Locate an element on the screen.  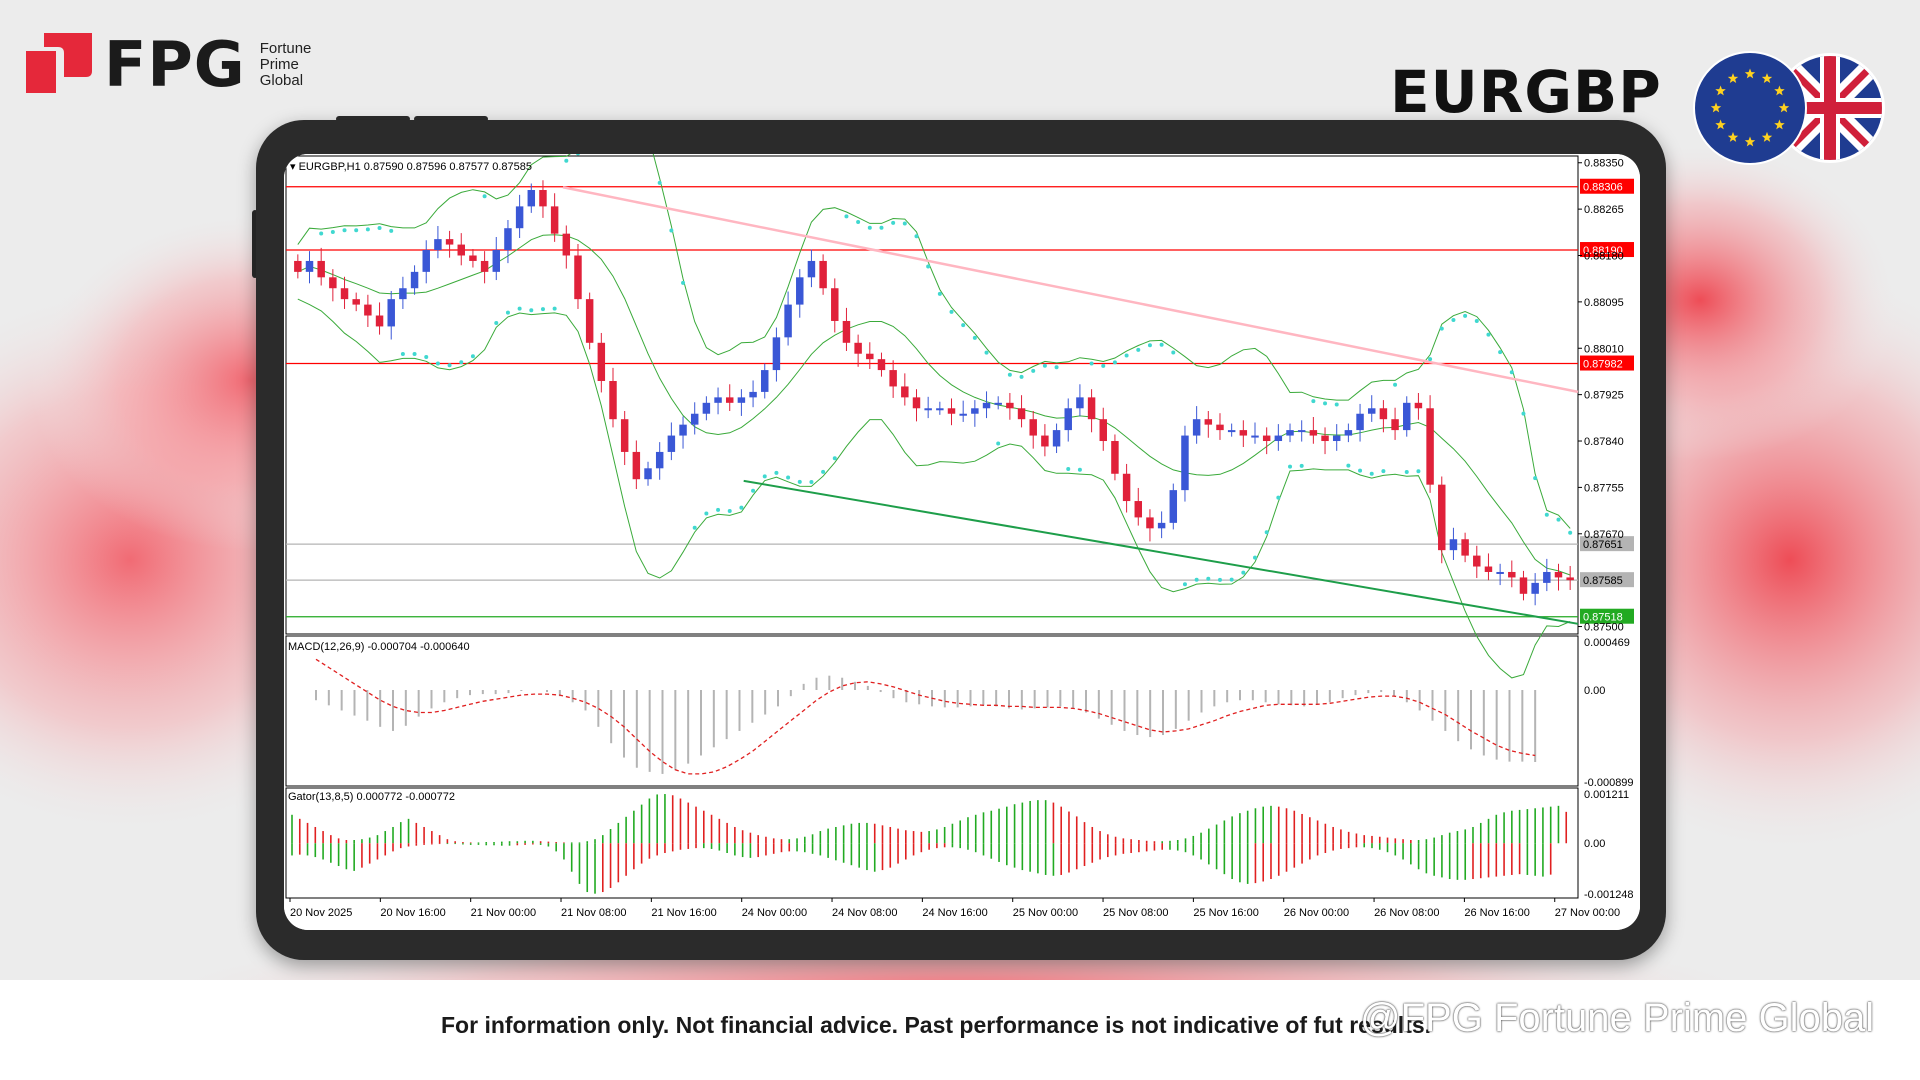
tablet-top-button is located at coordinates (451, 119).